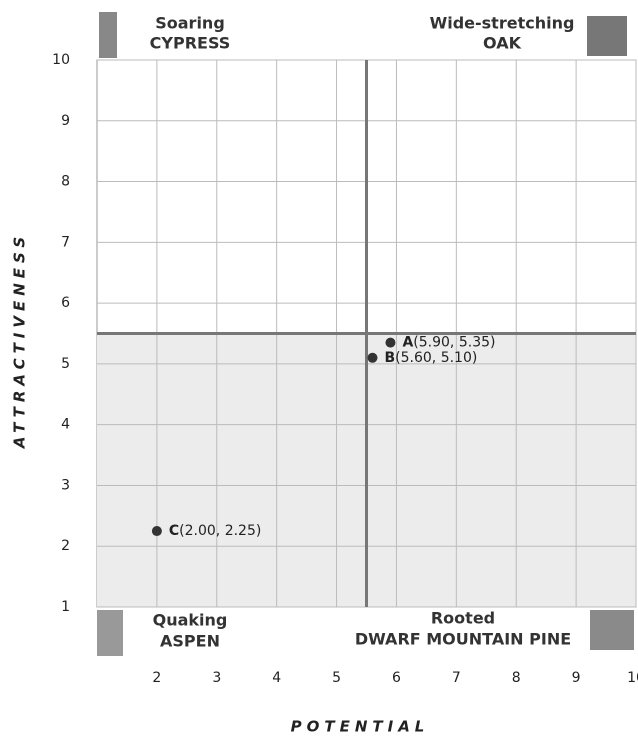  Describe the element at coordinates (576, 678) in the screenshot. I see `x-tick-label: 9` at that location.